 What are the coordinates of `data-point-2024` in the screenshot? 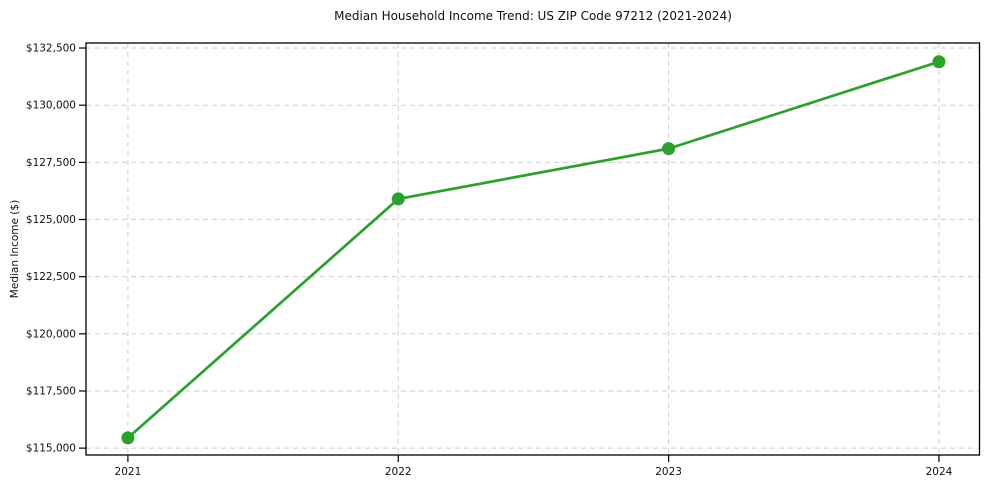 It's located at (939, 62).